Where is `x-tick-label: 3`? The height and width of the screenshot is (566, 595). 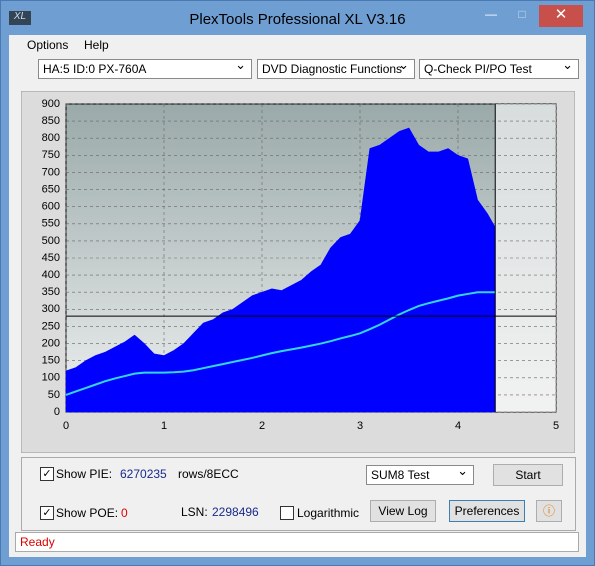
x-tick-label: 3 is located at coordinates (360, 426).